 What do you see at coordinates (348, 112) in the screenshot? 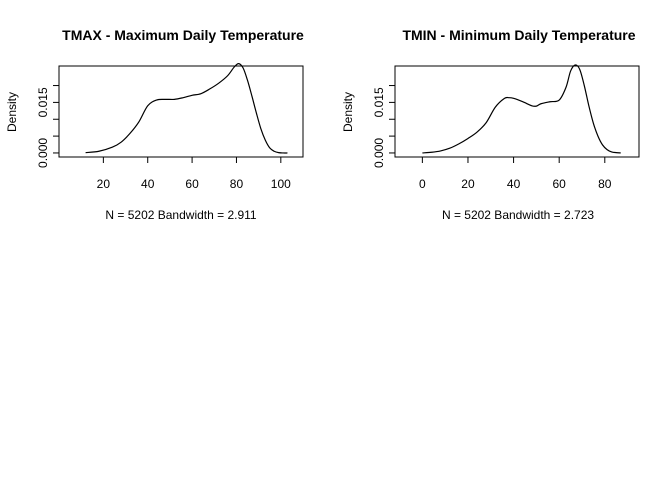
I see `tmin-y-axis-label: Density` at bounding box center [348, 112].